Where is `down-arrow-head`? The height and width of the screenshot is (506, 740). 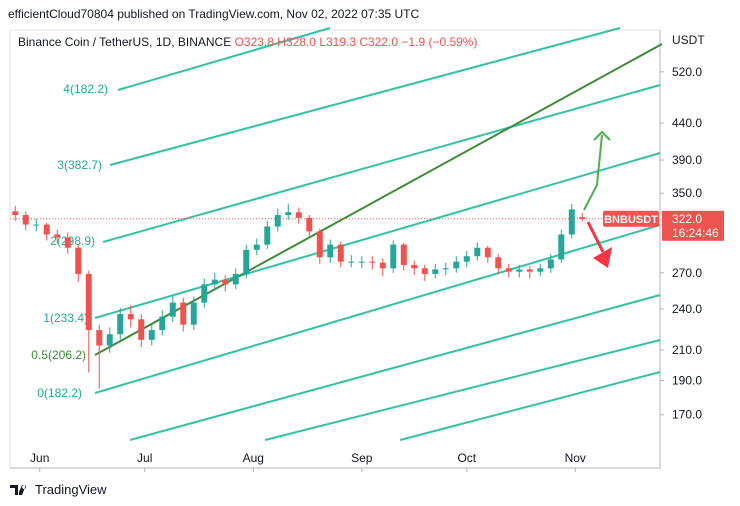
down-arrow-head is located at coordinates (602, 257).